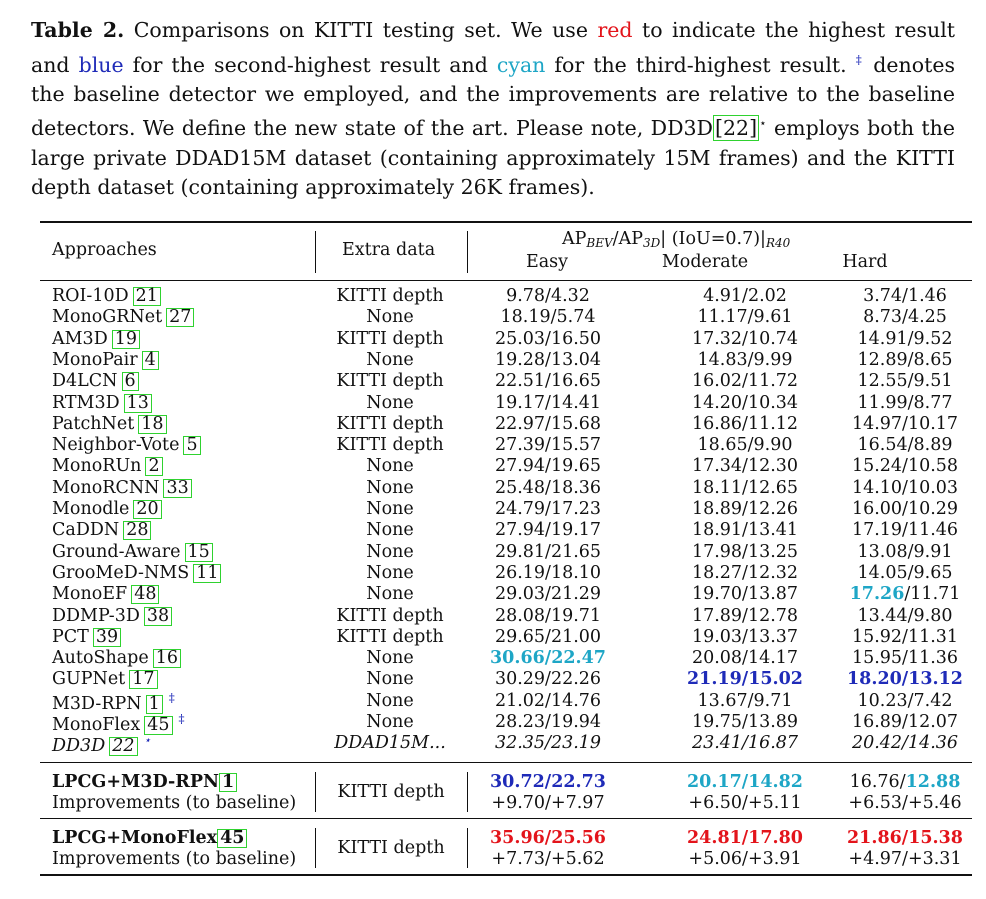  What do you see at coordinates (521, 64) in the screenshot?
I see `caption-cyan-word: cyan` at bounding box center [521, 64].